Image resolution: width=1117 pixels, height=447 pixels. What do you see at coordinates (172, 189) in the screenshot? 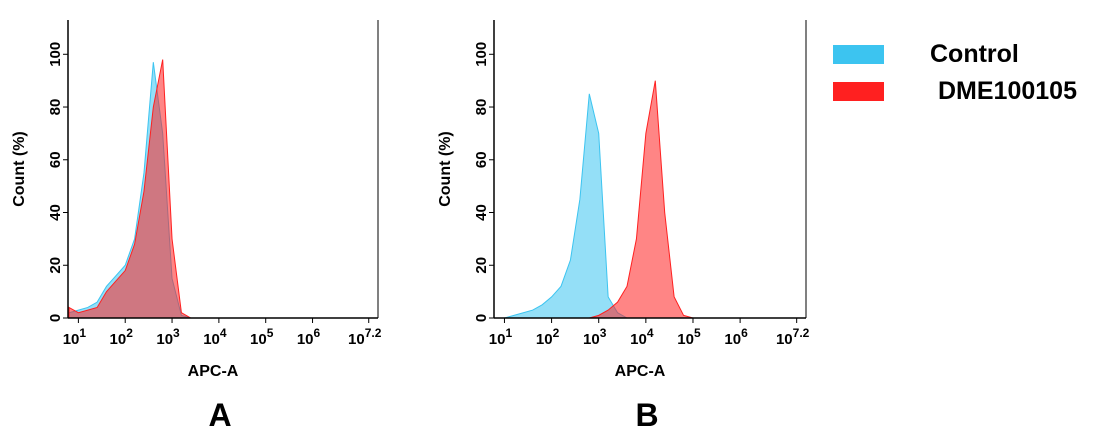
I see `histogram-area` at bounding box center [172, 189].